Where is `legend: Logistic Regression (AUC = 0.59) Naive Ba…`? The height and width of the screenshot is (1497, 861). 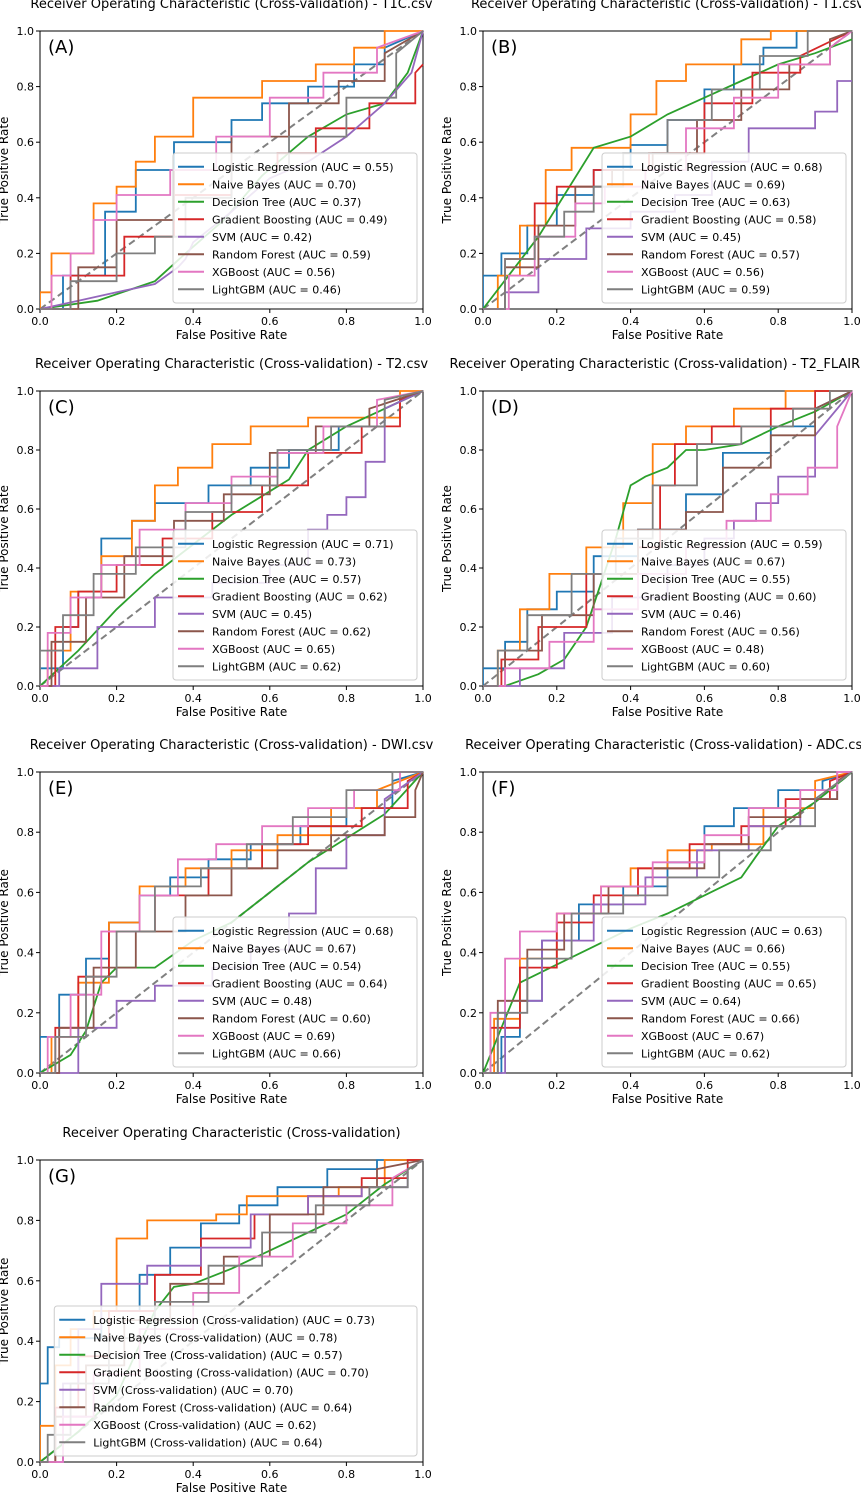
legend: Logistic Regression (AUC = 0.59) Naive Ba… is located at coordinates (724, 605).